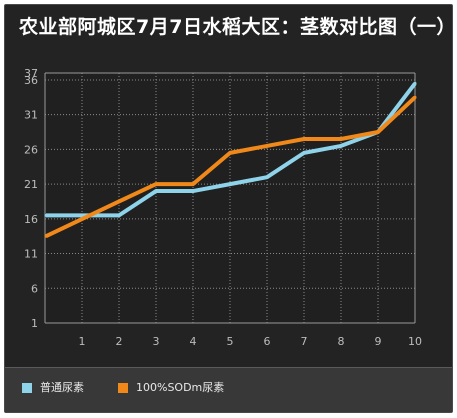 This screenshot has width=457, height=418. I want to click on x-tick-label: 5, so click(230, 341).